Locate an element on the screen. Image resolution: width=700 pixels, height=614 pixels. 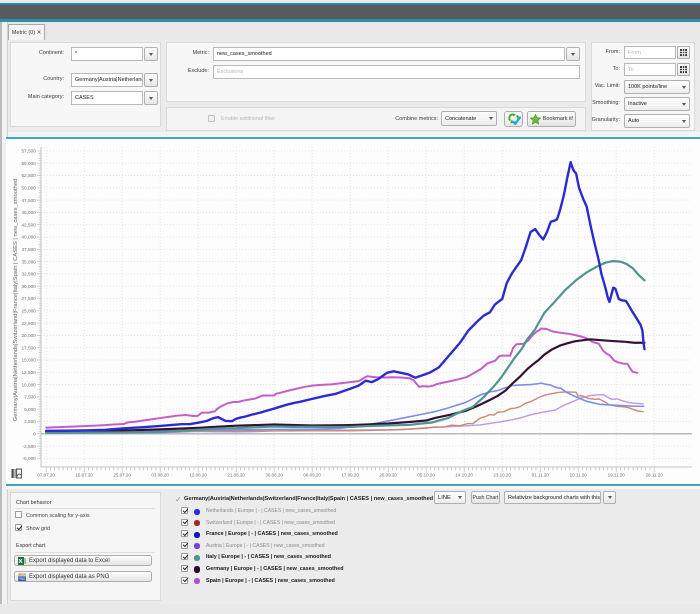
svg-text: 42,500 is located at coordinates (28, 224).